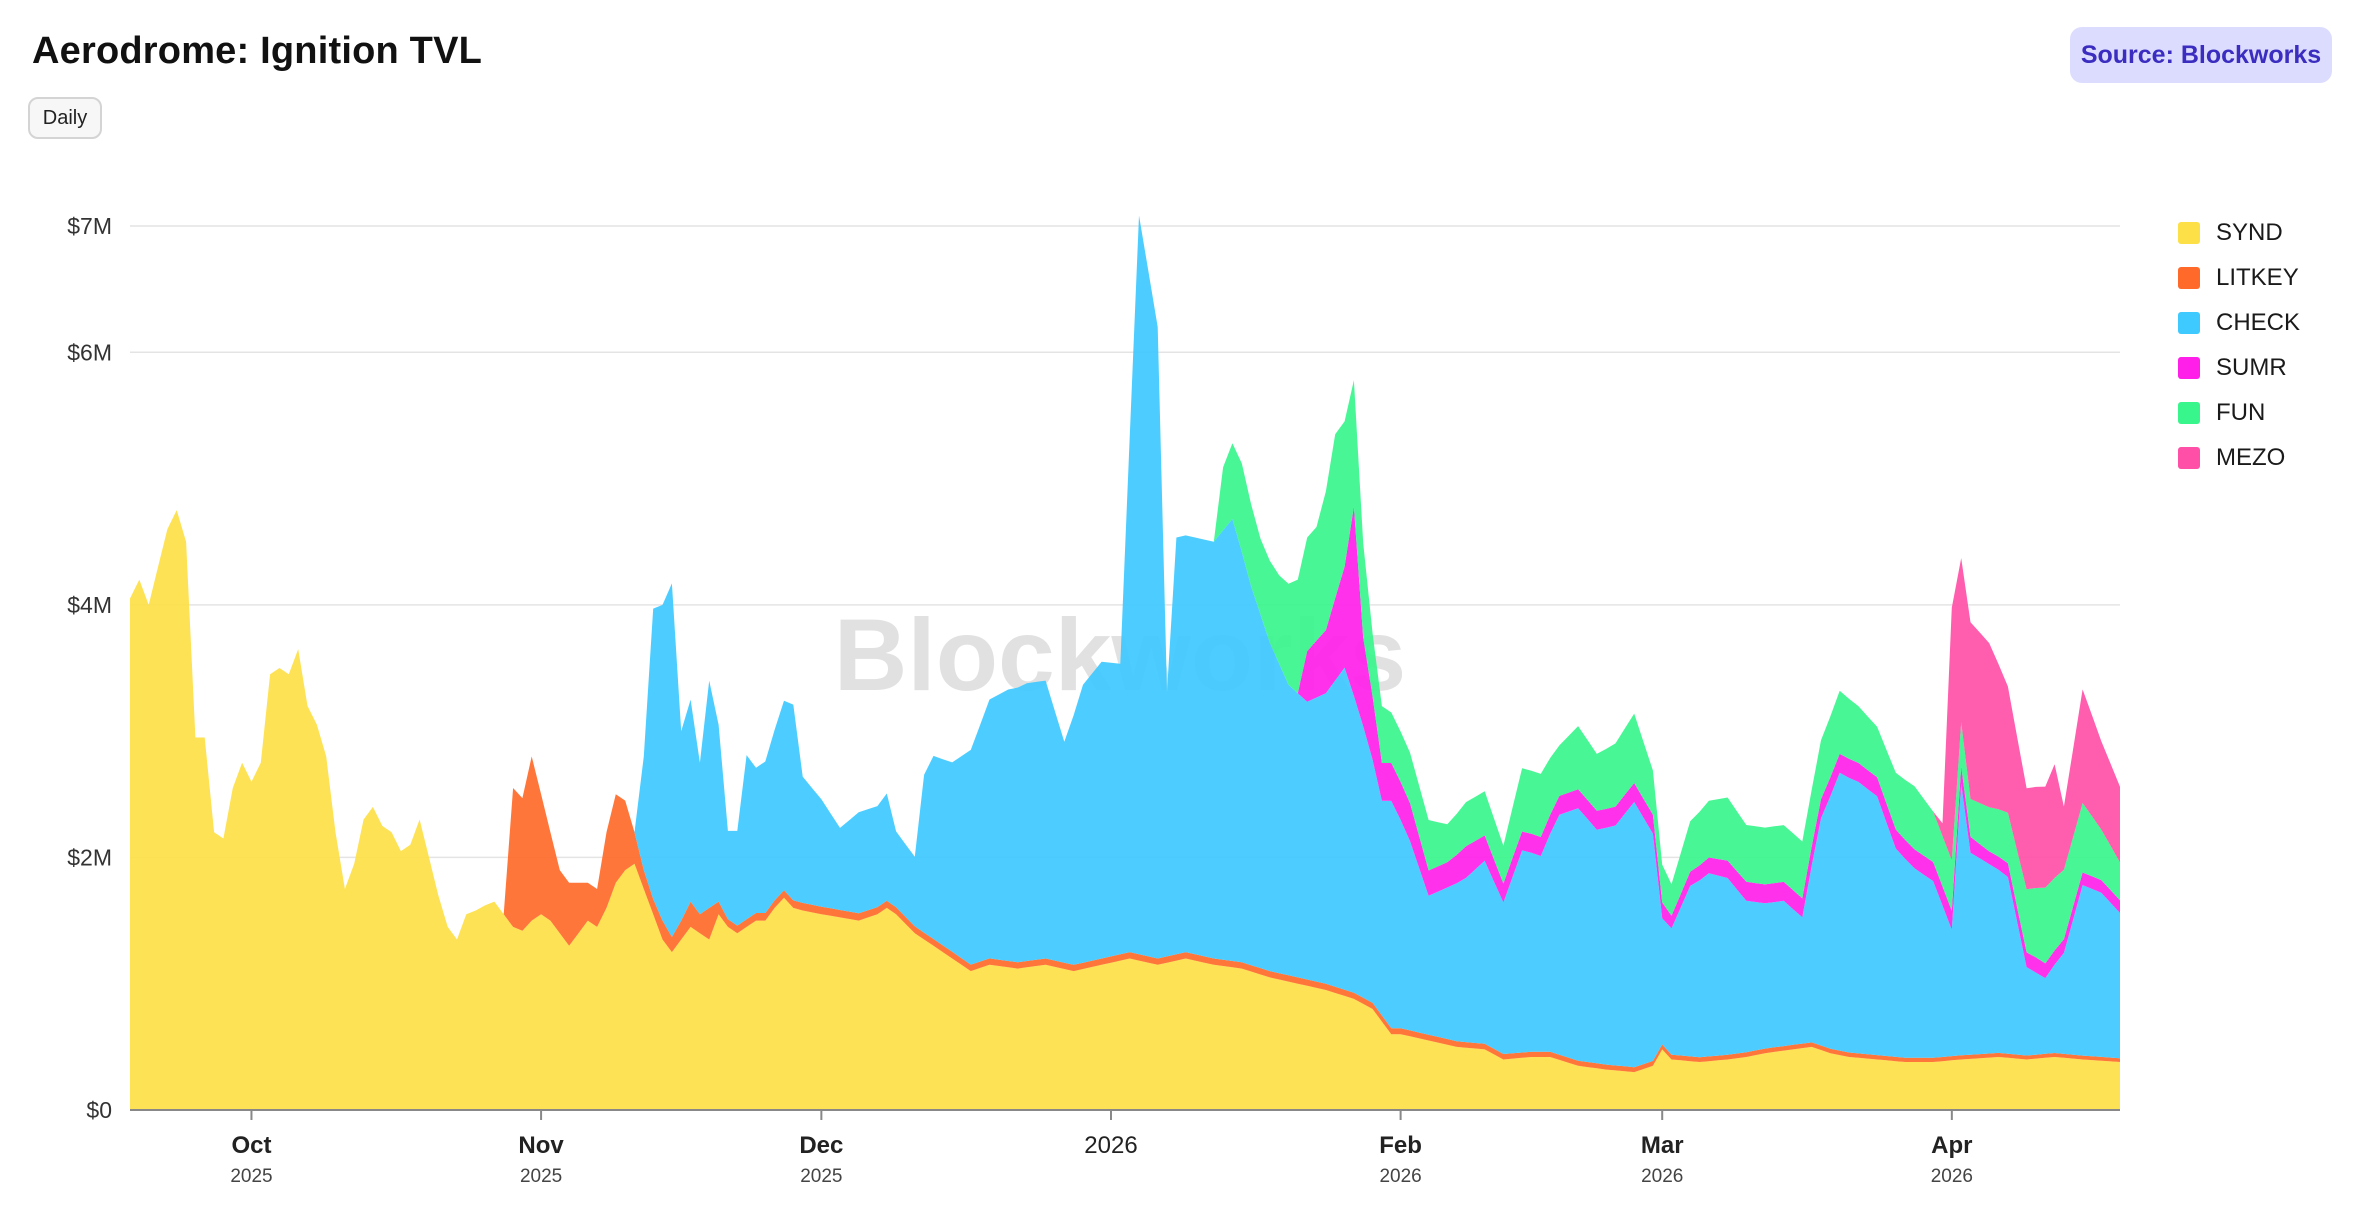 This screenshot has height=1222, width=2356. I want to click on legend-item-mezo: MEZO, so click(2239, 457).